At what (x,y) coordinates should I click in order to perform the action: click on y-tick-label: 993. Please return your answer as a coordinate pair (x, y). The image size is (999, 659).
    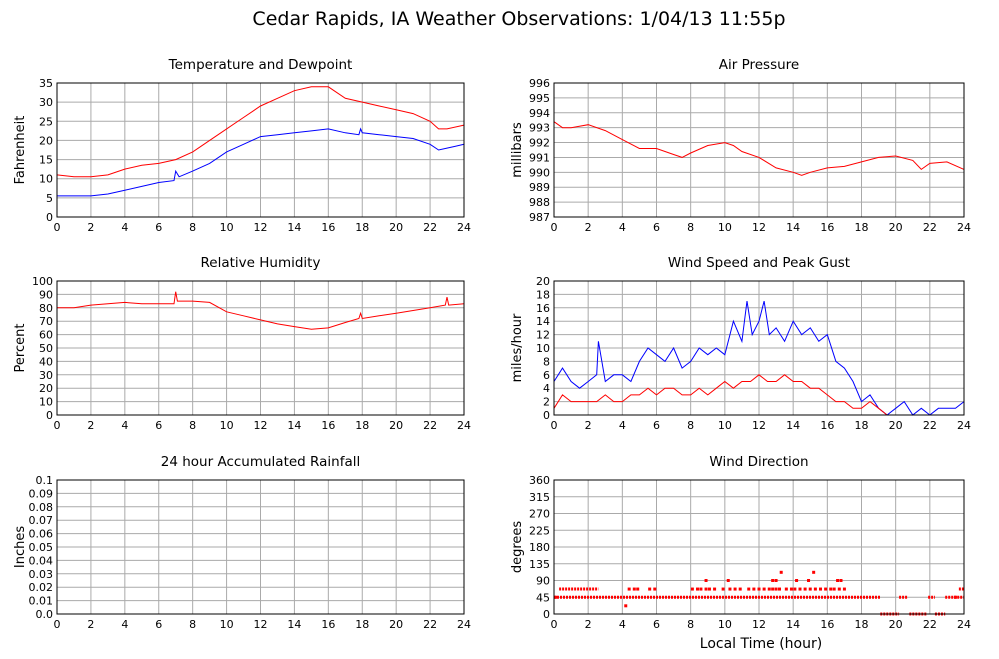
    Looking at the image, I should click on (539, 128).